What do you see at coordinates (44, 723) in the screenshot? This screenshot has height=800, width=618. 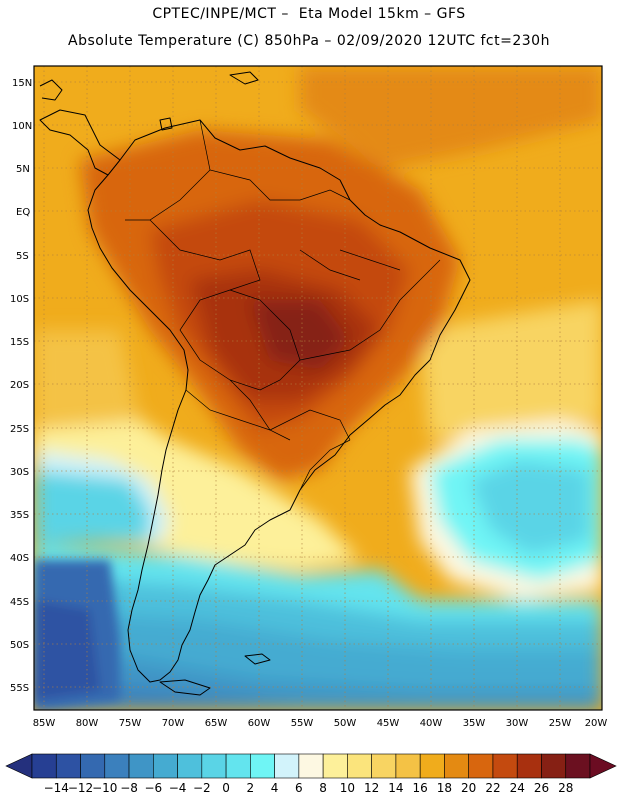 I see `lon-label: 85W` at bounding box center [44, 723].